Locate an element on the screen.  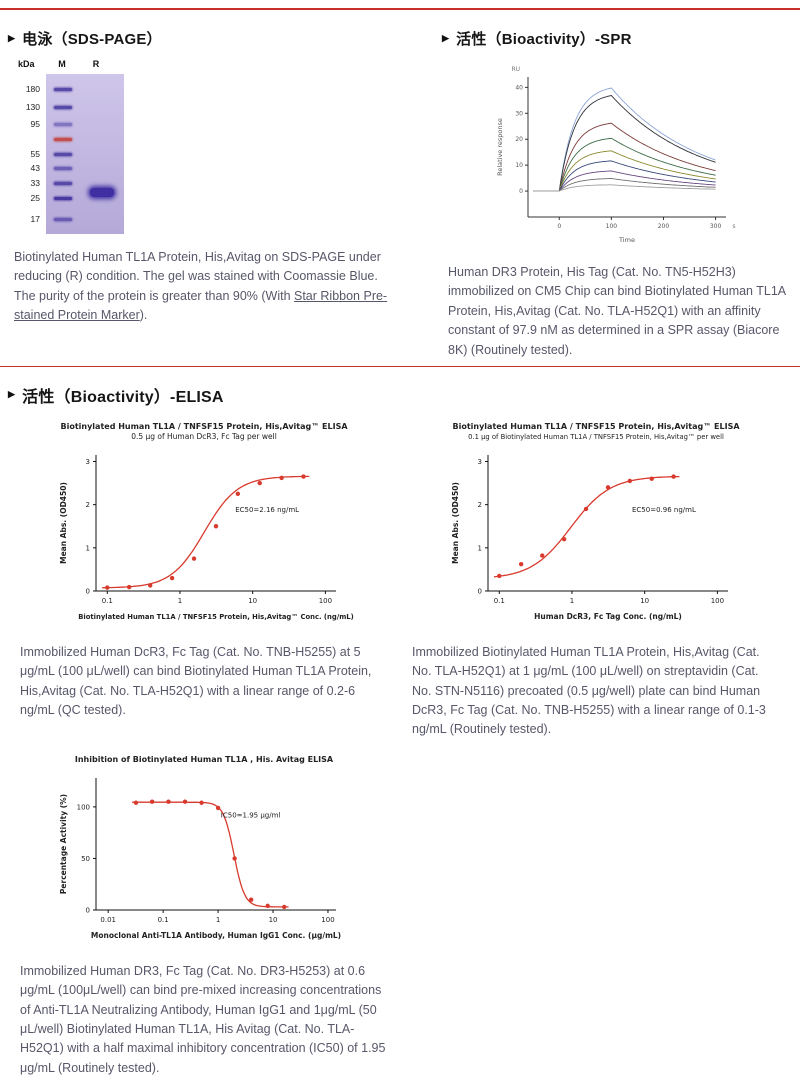
svg-text:Human DcR3, Fc Tag Conc. (ng/m: Human DcR3, Fc Tag Conc. (ng/mL) is located at coordinates (608, 616).